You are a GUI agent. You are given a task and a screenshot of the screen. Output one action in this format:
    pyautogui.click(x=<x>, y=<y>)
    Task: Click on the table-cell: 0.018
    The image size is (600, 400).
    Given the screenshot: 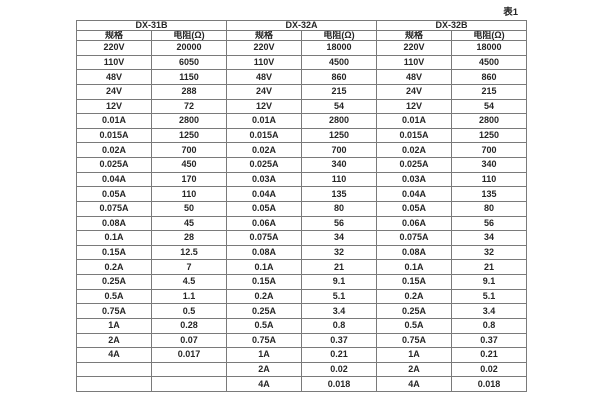 What is the action you would take?
    pyautogui.click(x=489, y=384)
    